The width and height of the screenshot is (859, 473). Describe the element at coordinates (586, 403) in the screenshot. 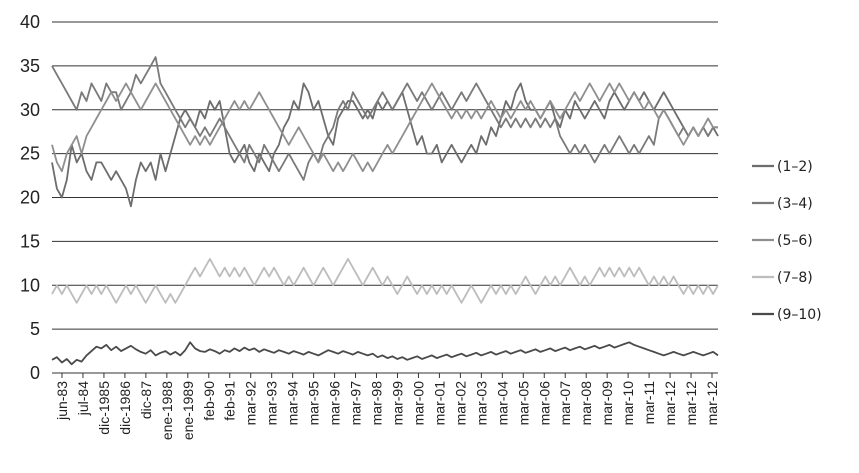

I see `x-tick-label: mar-08` at that location.